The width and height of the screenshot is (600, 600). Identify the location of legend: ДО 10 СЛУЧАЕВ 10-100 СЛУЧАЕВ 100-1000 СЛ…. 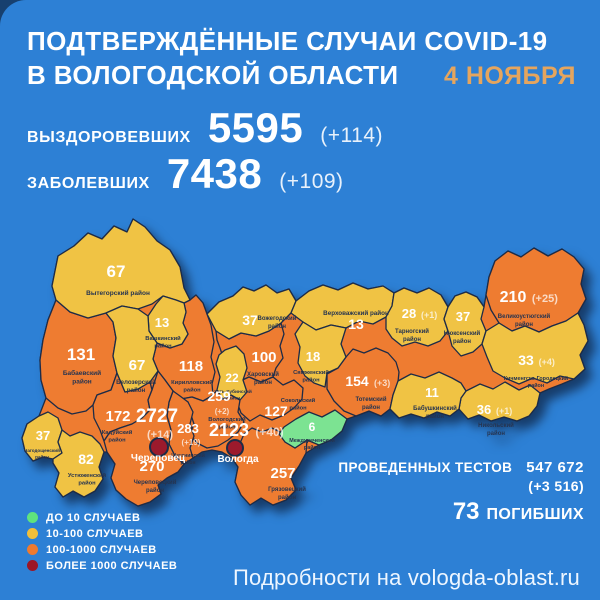
(102, 542).